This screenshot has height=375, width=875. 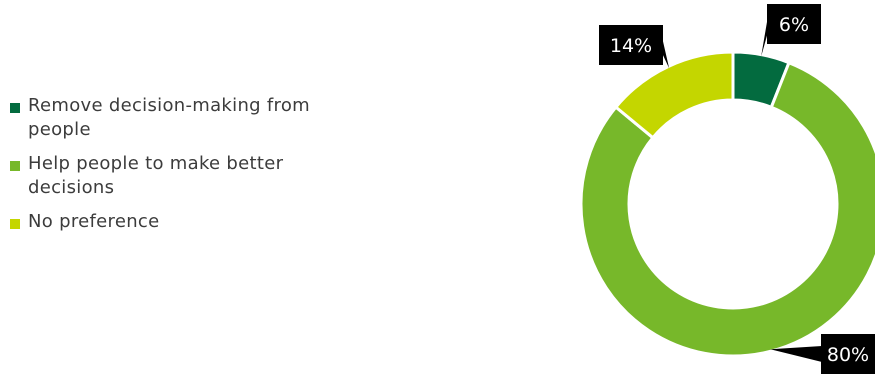 I want to click on legend-label-help-people: Help people to make better decisions, so click(x=156, y=175).